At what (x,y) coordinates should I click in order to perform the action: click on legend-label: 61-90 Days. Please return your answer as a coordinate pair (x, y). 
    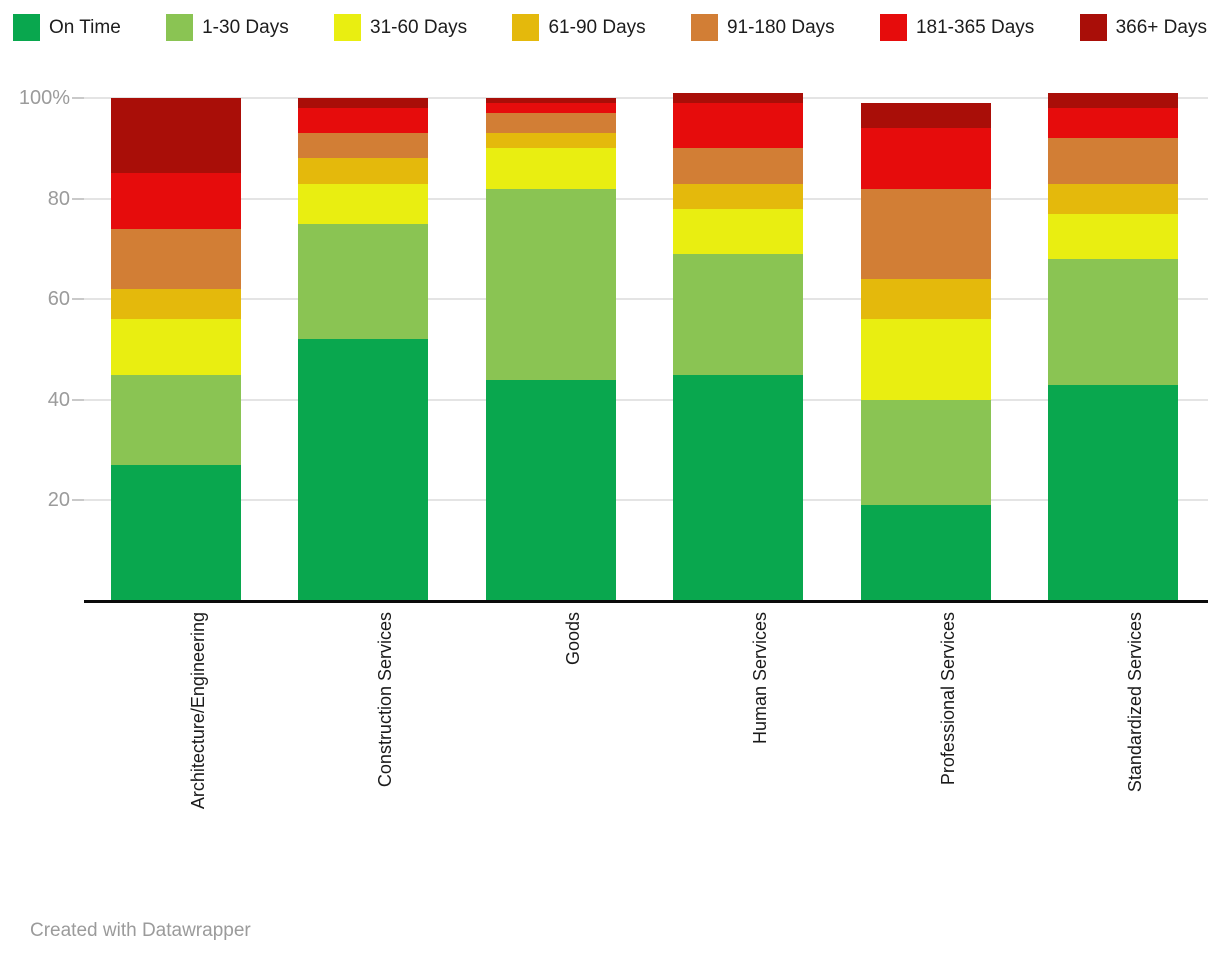
    Looking at the image, I should click on (597, 27).